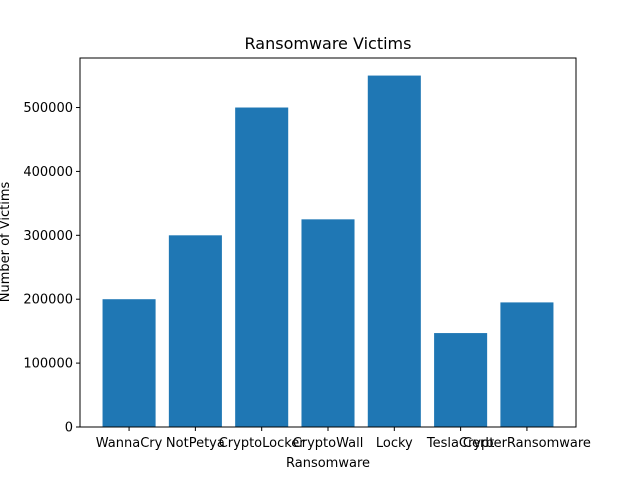  Describe the element at coordinates (48, 108) in the screenshot. I see `y-tick-label: 500000` at that location.